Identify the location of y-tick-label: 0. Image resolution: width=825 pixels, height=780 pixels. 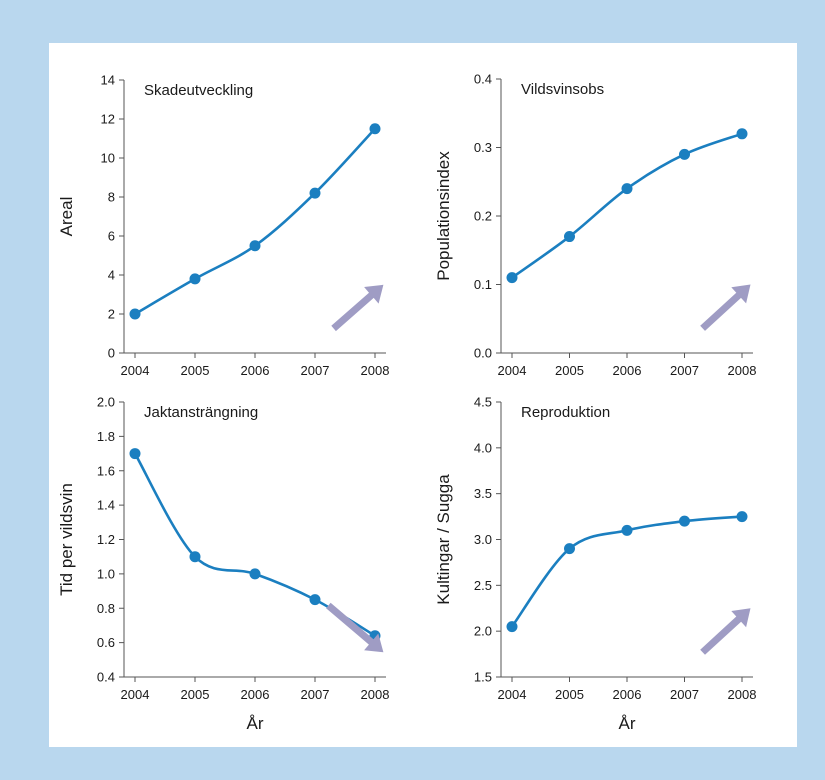
(111, 353).